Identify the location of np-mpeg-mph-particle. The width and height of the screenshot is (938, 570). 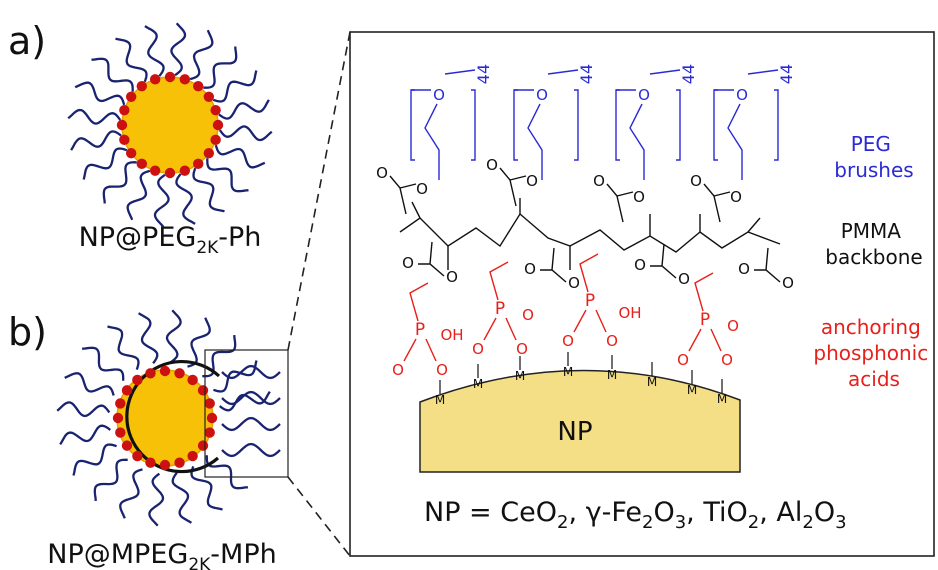
(168, 418).